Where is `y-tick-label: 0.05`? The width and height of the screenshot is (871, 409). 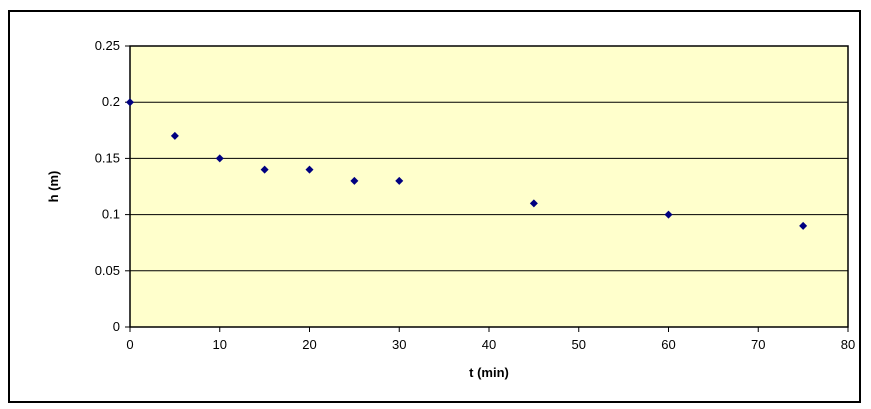
y-tick-label: 0.05 is located at coordinates (107, 270).